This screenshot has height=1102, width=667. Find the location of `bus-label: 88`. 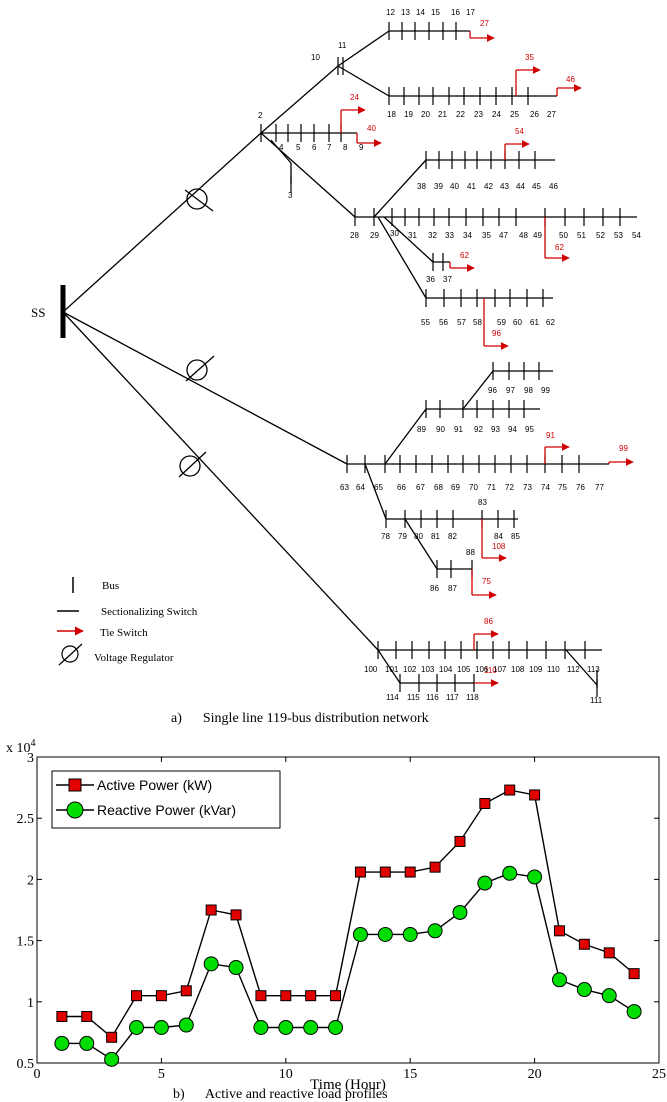

bus-label: 88 is located at coordinates (470, 552).